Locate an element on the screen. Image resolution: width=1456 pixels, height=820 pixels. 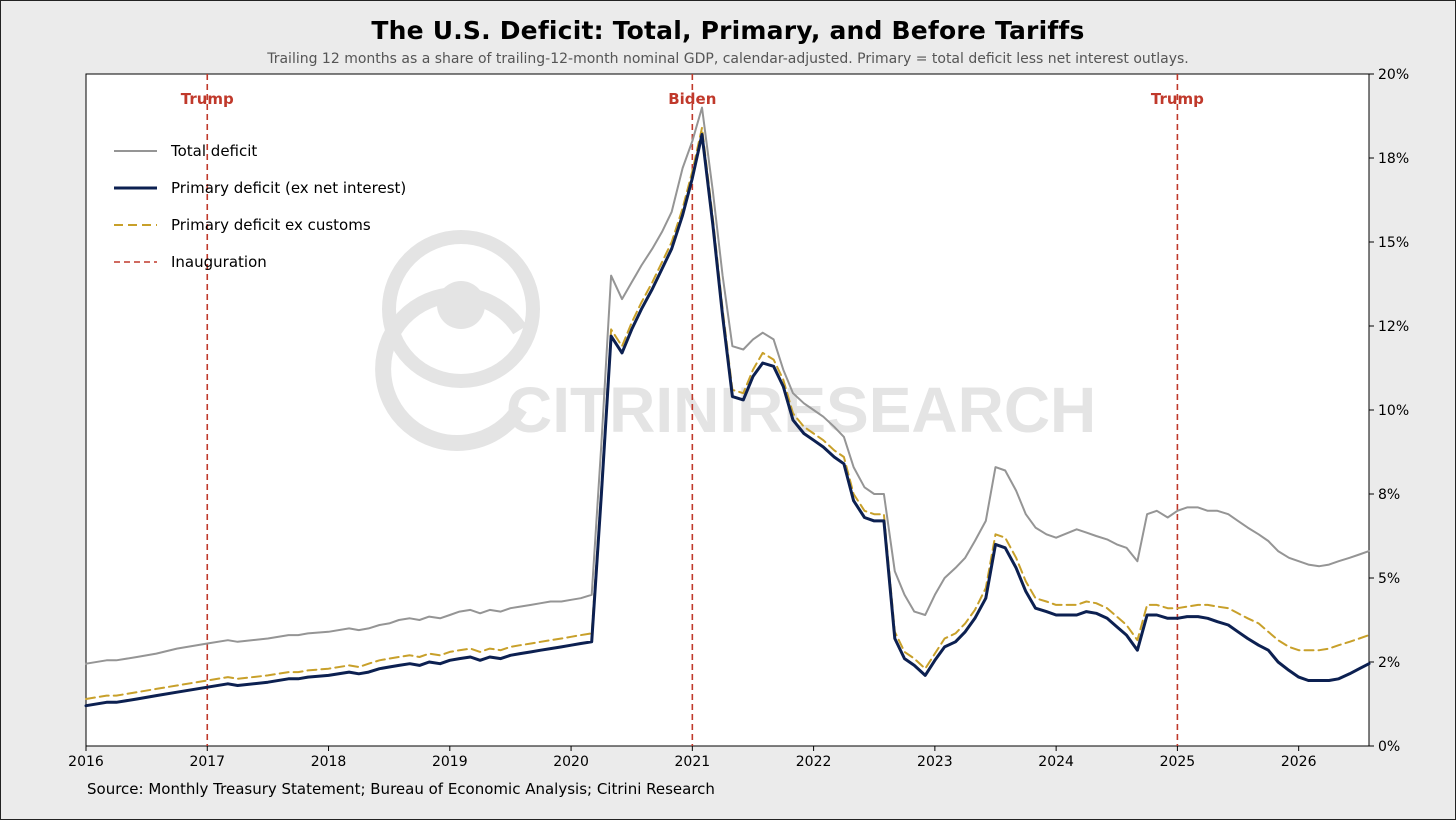
legend-label: Total deficit is located at coordinates (213, 151).